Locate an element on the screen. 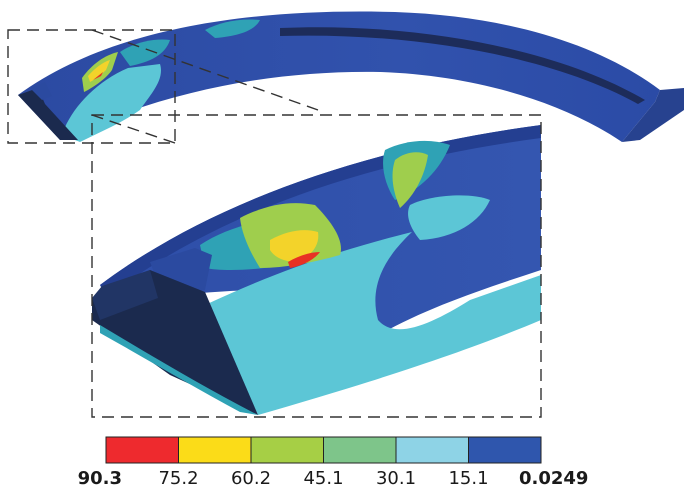 The image size is (685, 487). zoom-yellow-zone is located at coordinates (294, 246).